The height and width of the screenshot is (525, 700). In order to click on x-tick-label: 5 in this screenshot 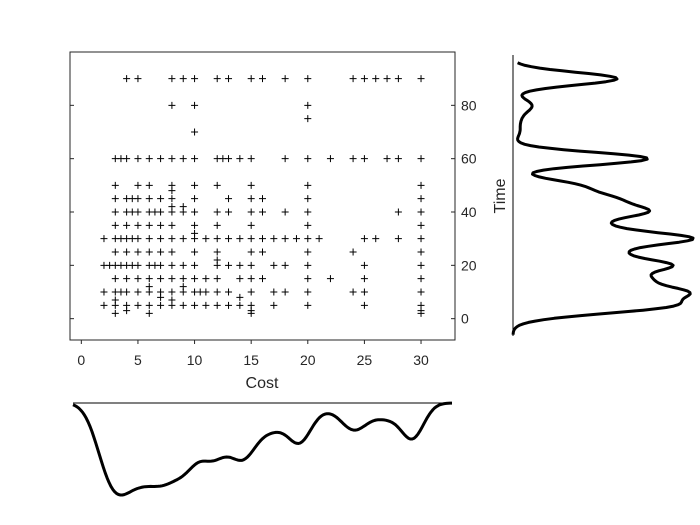, I will do `click(138, 360)`.